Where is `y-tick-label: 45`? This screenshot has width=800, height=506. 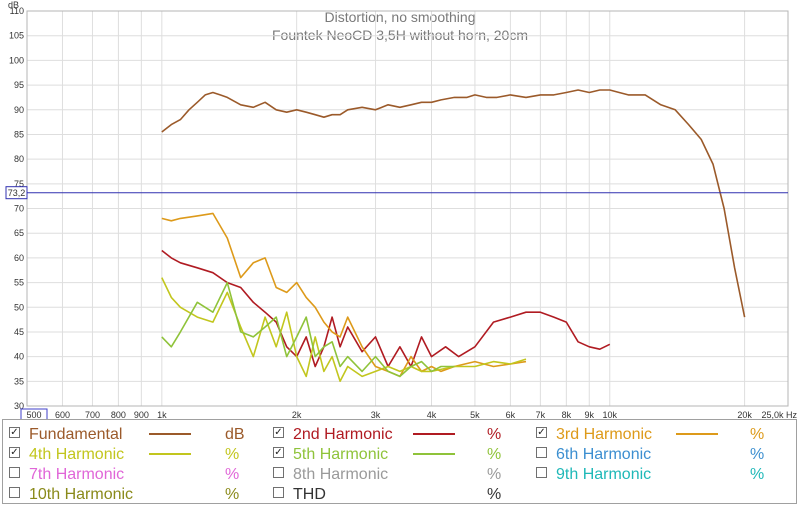
y-tick-label: 45 is located at coordinates (19, 332).